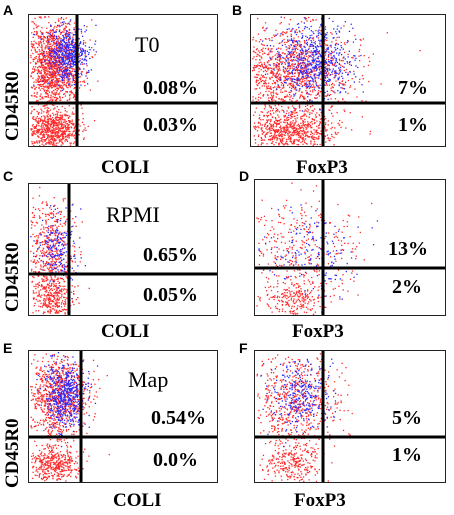  I want to click on lower-quadrant-percent: 0.05%, so click(170, 295).